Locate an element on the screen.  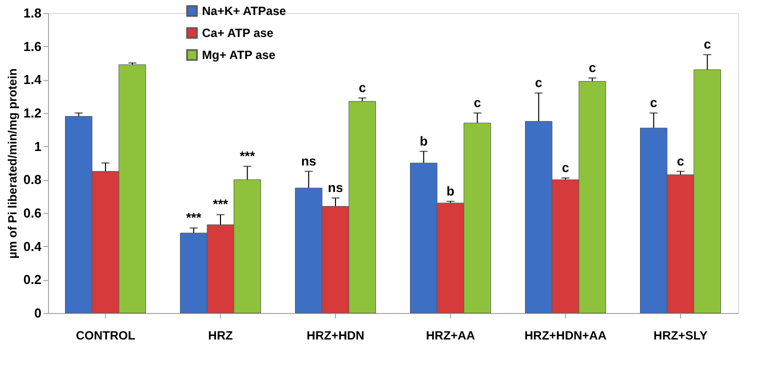
x-tick-label: HRZ+HDN+AA is located at coordinates (565, 335).